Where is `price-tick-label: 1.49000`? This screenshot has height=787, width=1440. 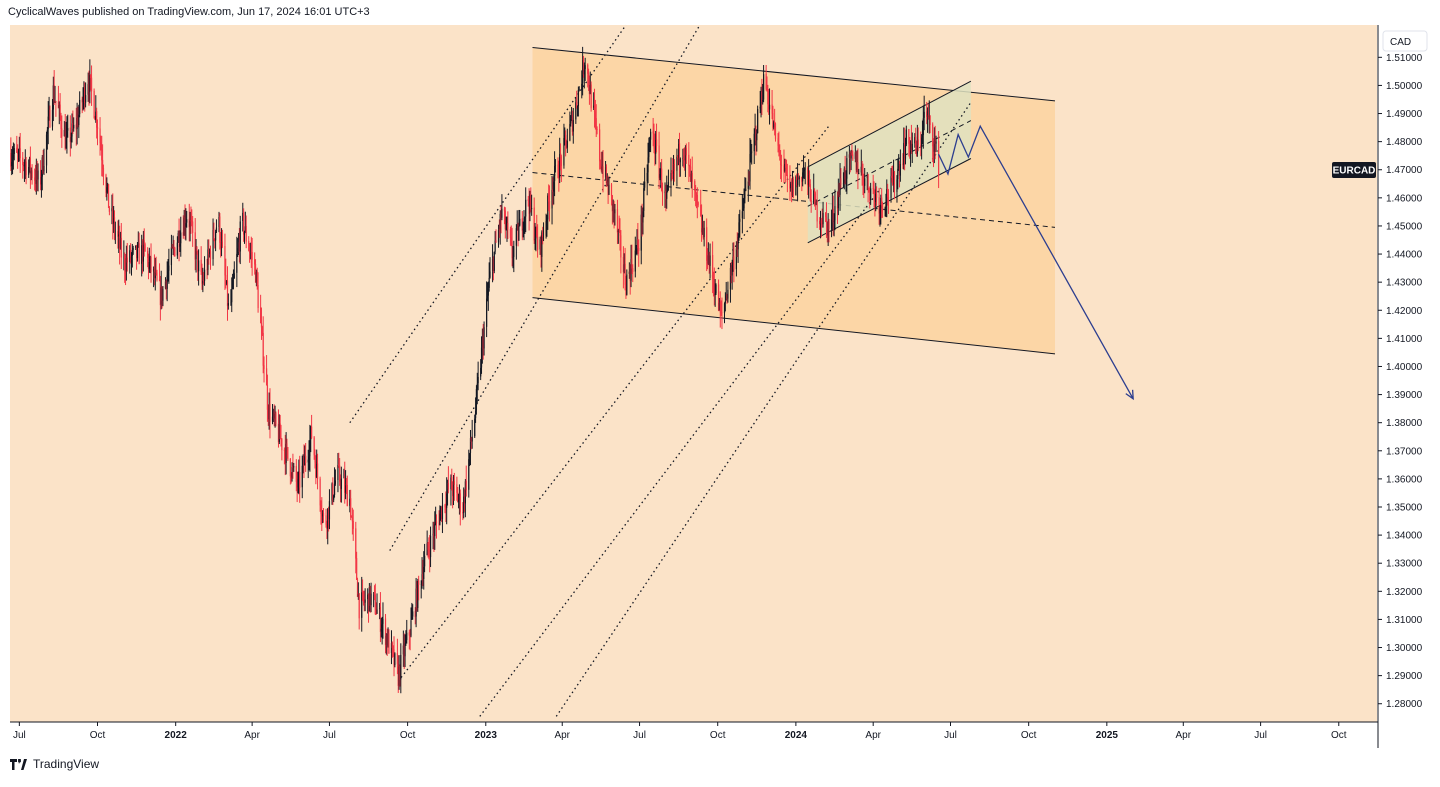 price-tick-label: 1.49000 is located at coordinates (1404, 114).